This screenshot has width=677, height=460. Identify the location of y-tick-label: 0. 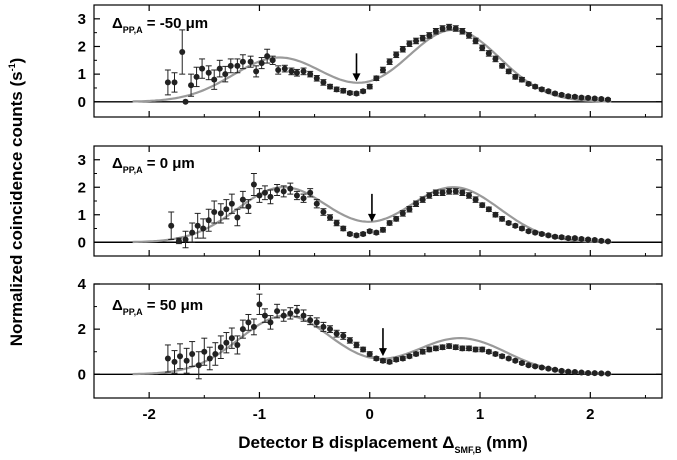
(82, 242).